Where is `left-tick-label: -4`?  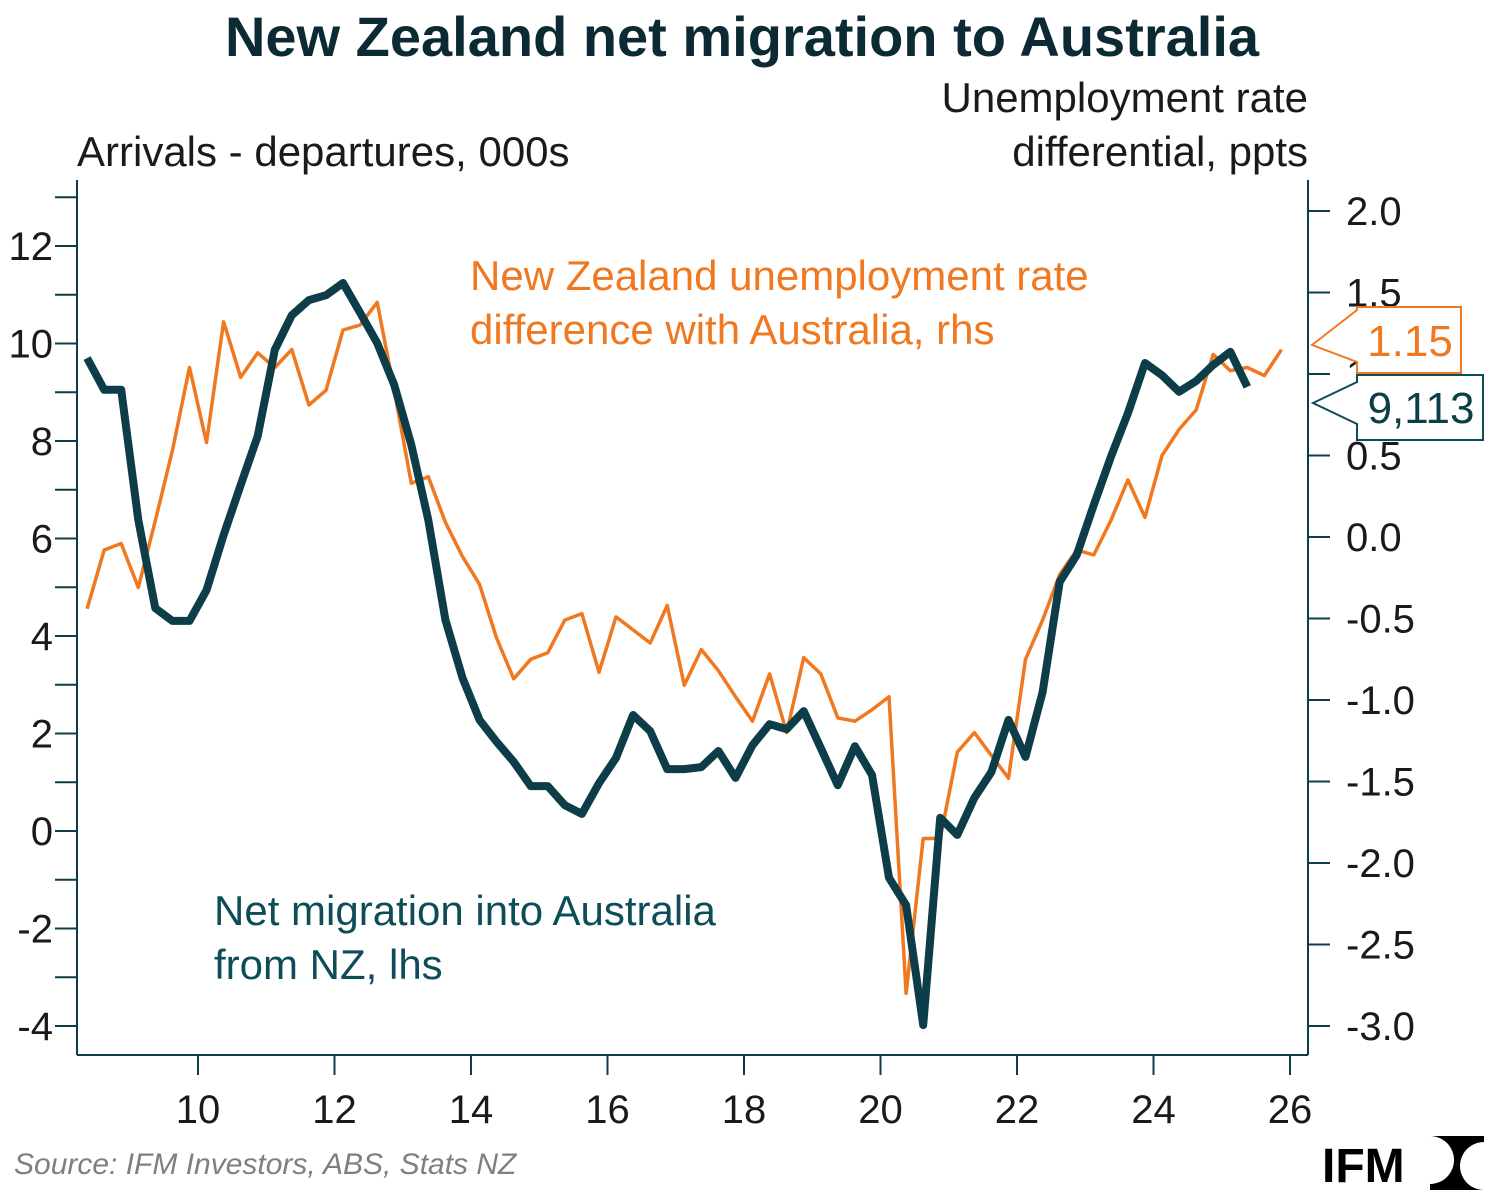 left-tick-label: -4 is located at coordinates (35, 1027).